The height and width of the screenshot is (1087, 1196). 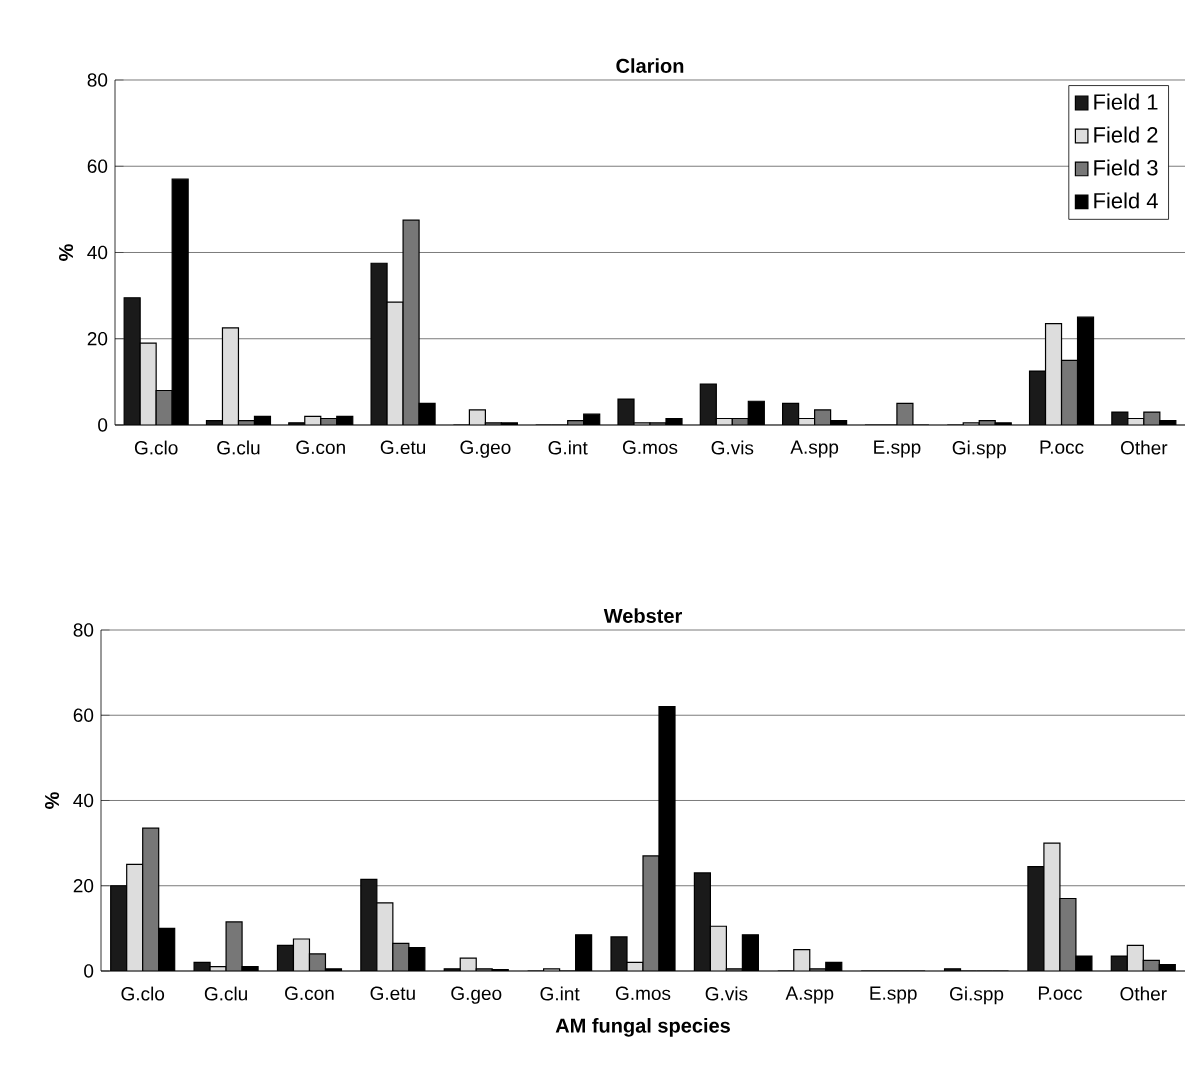 What do you see at coordinates (1126, 134) in the screenshot?
I see `legend-label: Field 2` at bounding box center [1126, 134].